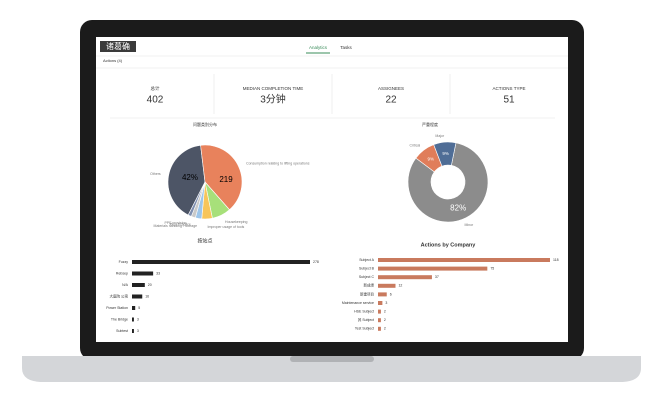  I want to click on value-label: 82%, so click(458, 208).